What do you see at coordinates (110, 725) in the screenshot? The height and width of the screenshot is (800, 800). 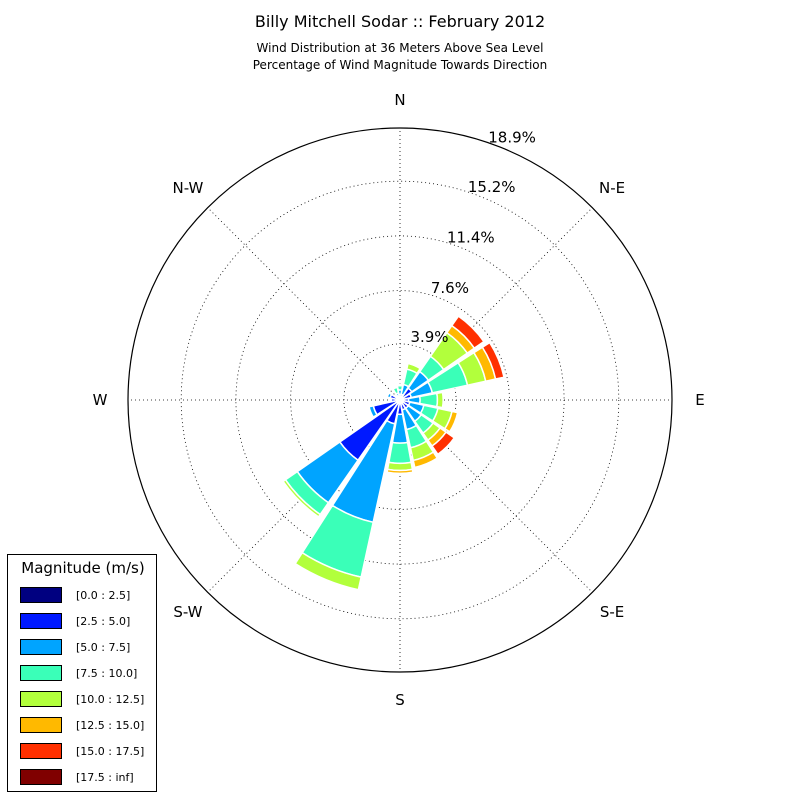 I see `legend-label: [12.5 : 15.0]` at bounding box center [110, 725].